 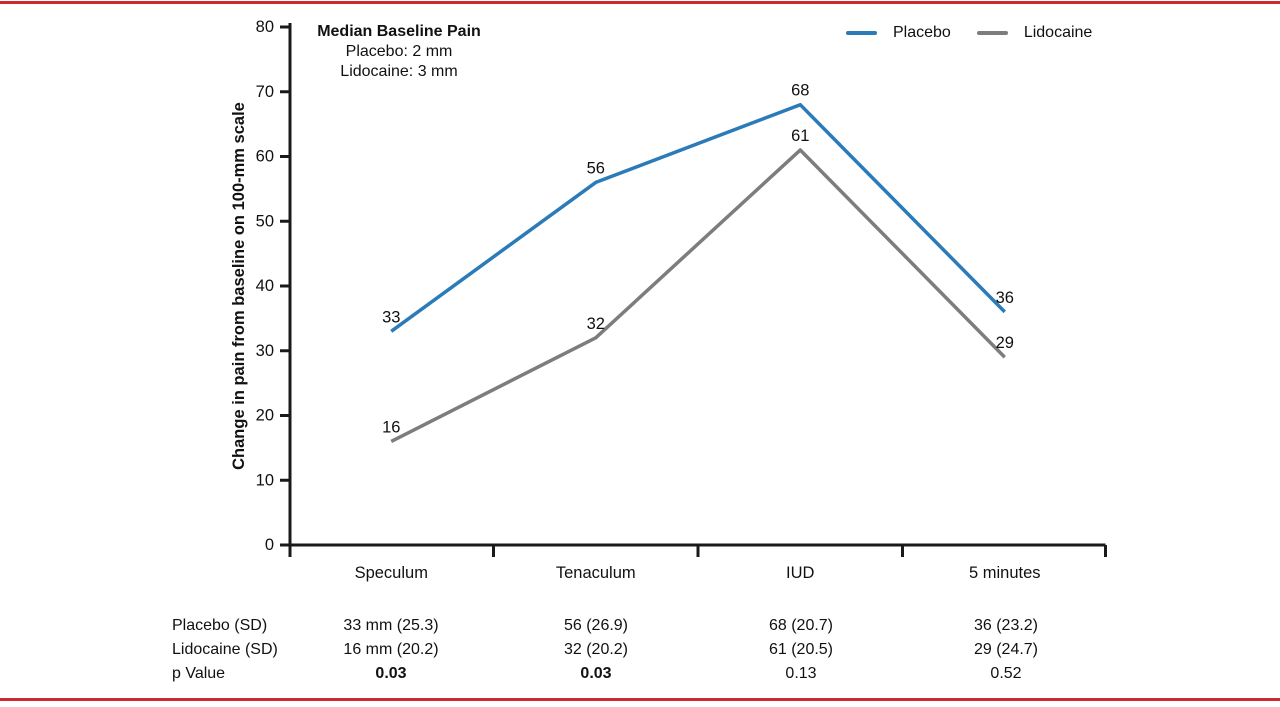 What do you see at coordinates (220, 625) in the screenshot?
I see `table-row-label: Placebo (SD)` at bounding box center [220, 625].